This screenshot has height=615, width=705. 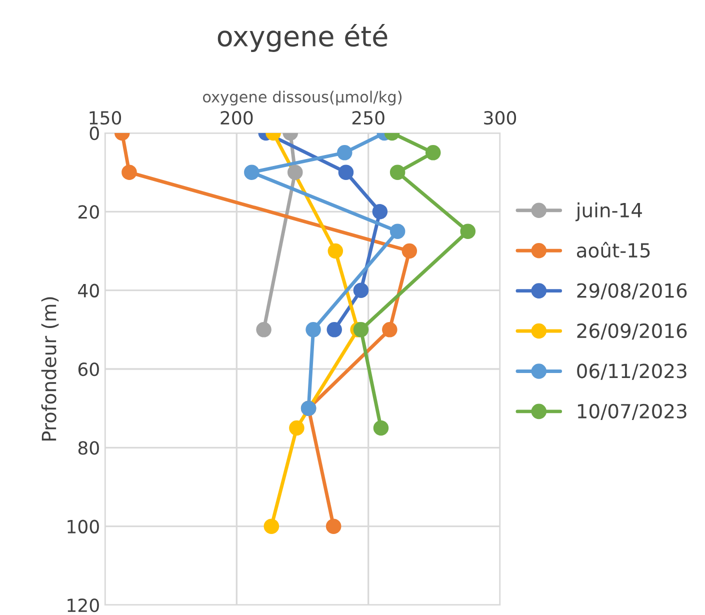 I want to click on y-tick-label: 120, so click(x=83, y=605).